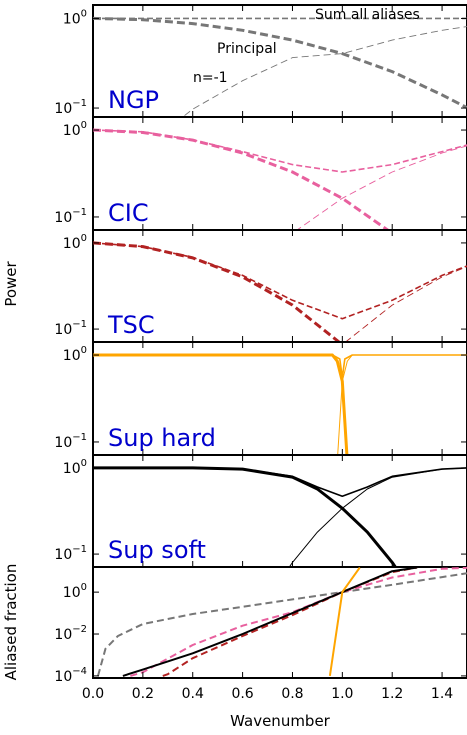 The height and width of the screenshot is (735, 467). What do you see at coordinates (143, 694) in the screenshot?
I see `x-tick-label: 0.2` at bounding box center [143, 694].